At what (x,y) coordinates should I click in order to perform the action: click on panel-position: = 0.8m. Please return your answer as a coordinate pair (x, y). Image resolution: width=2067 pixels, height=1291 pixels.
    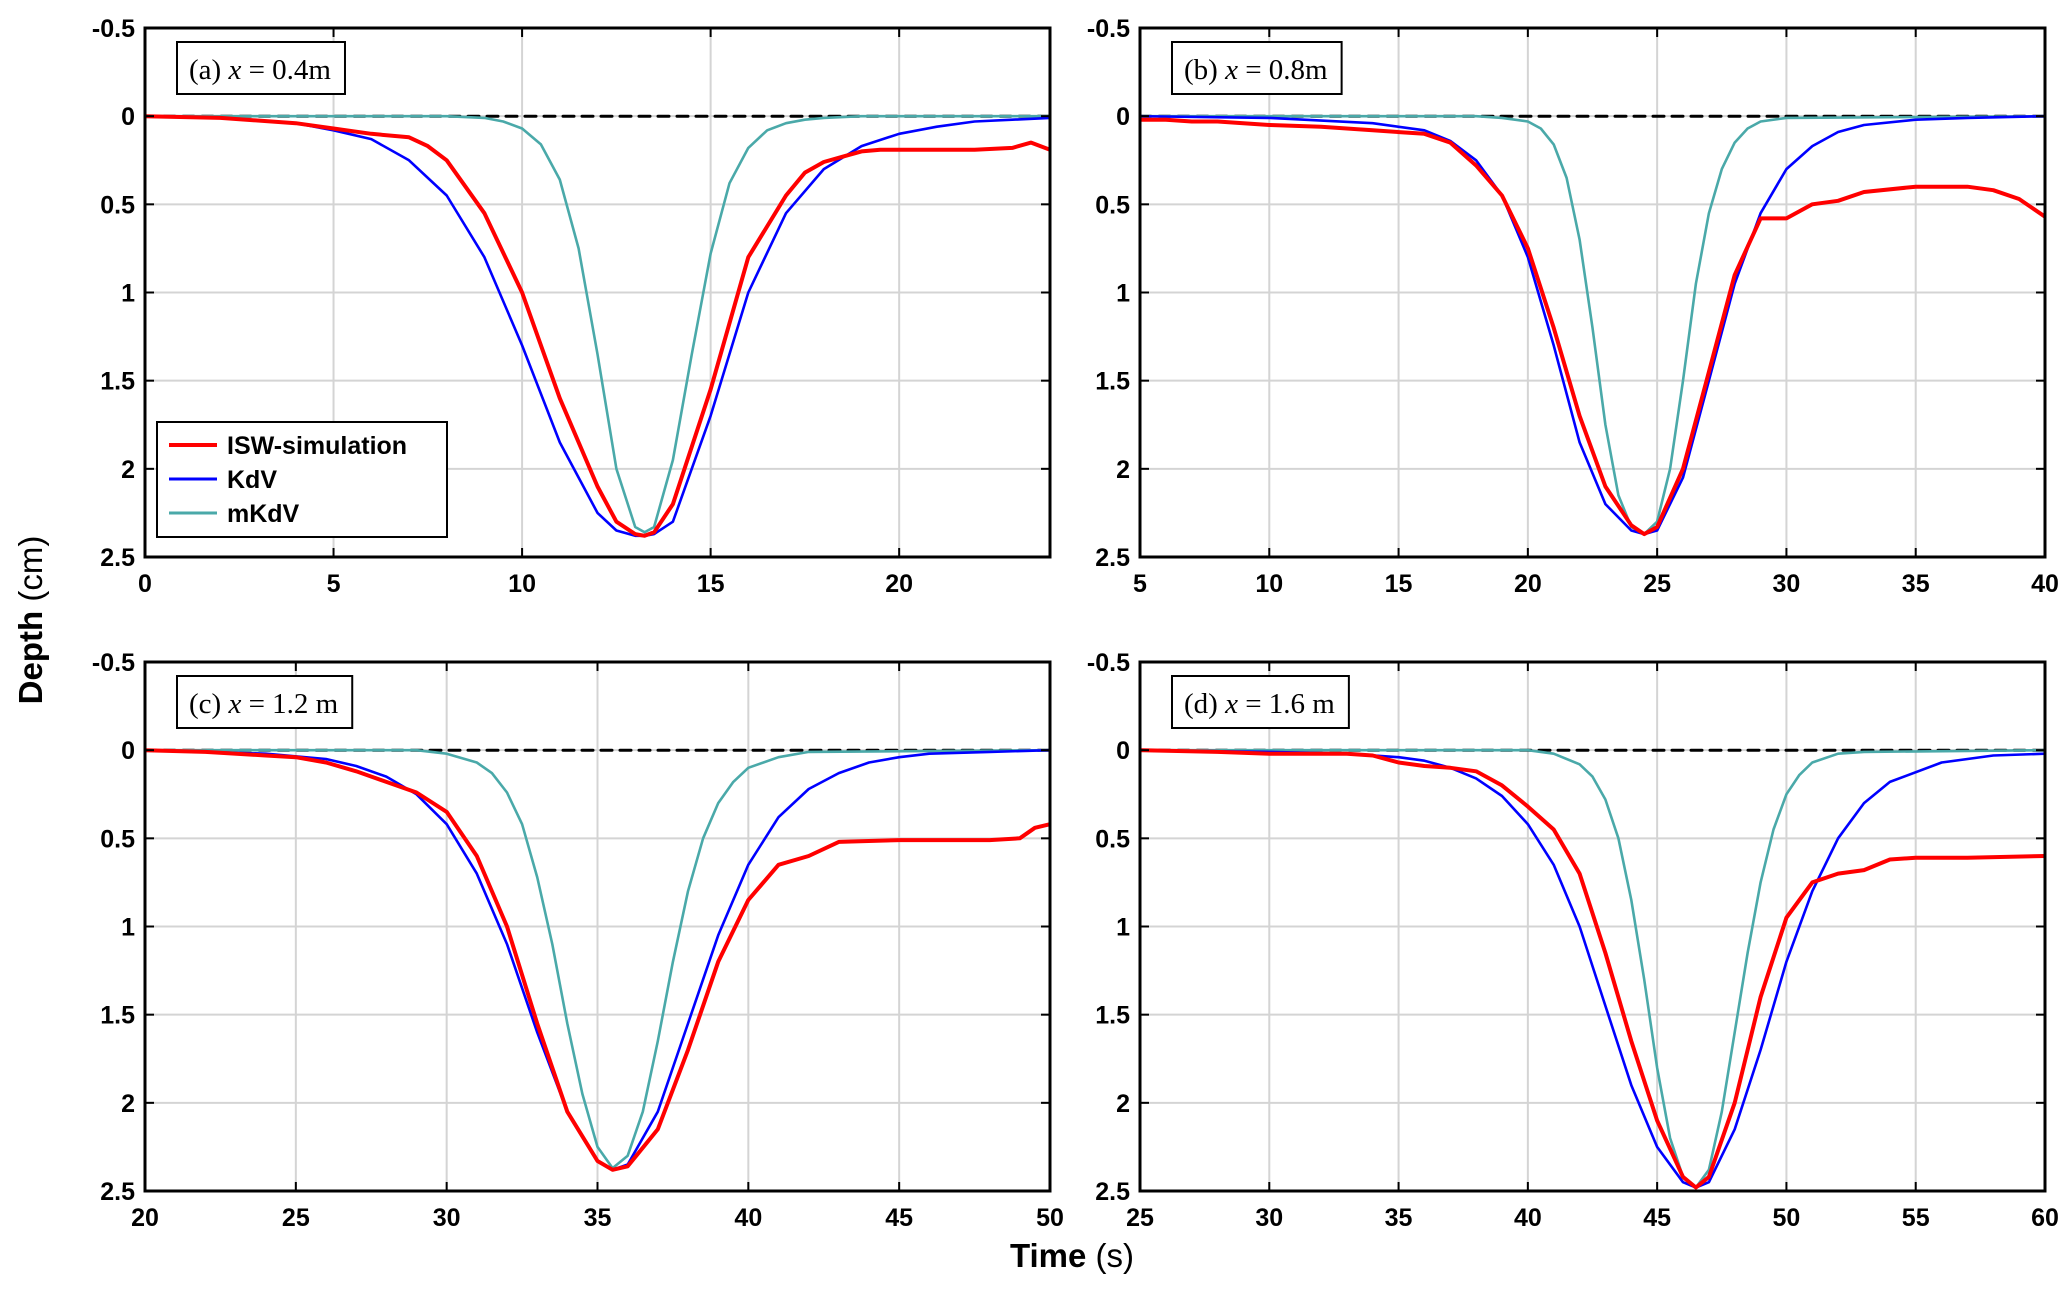
    Looking at the image, I should click on (1283, 70).